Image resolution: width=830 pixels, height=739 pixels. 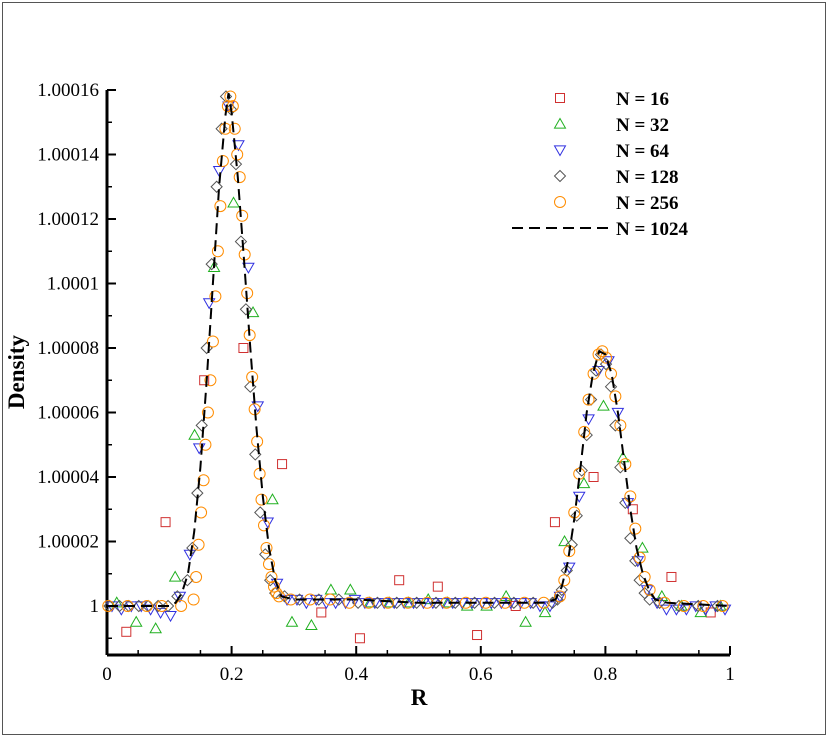 I want to click on legend: N = 16 N = 32 N = 64 N = 128 N = 256 N = 1024, so click(x=600, y=164).